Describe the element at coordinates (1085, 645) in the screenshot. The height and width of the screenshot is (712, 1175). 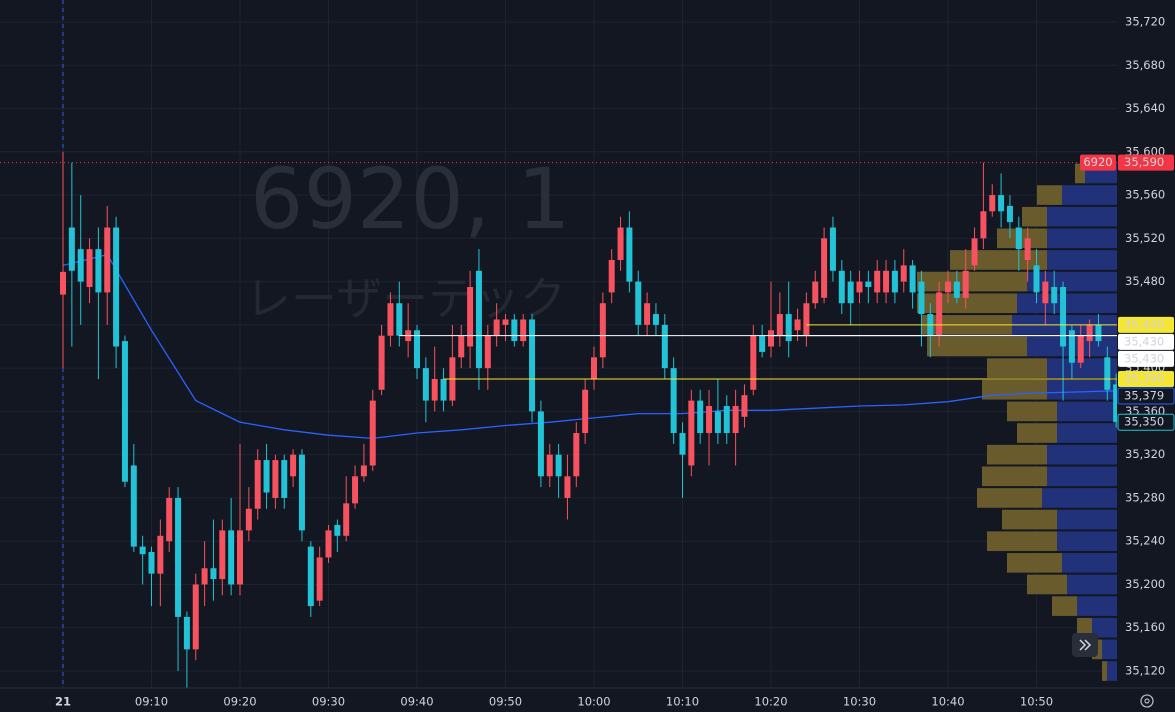
I see `scroll-button` at that location.